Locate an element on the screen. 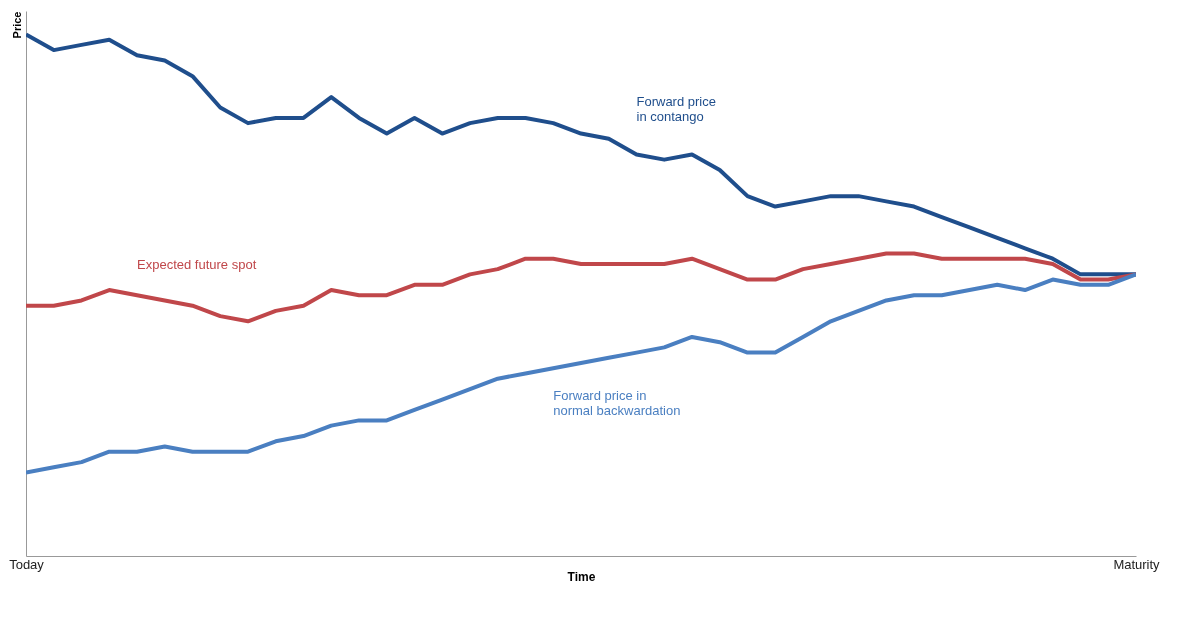 Image resolution: width=1198 pixels, height=619 pixels. series-label: Forward price in normal backwardation is located at coordinates (617, 403).